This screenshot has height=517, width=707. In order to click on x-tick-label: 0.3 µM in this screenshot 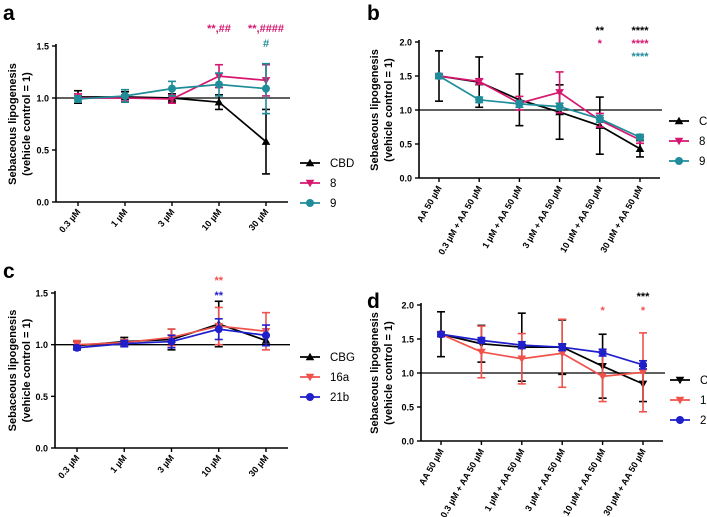, I will do `click(68, 467)`.